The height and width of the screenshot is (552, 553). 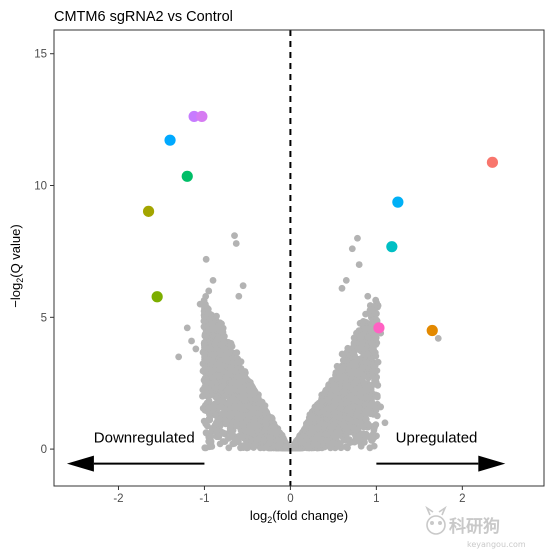 I want to click on x-axis-title: log2(fold change), so click(x=299, y=516).